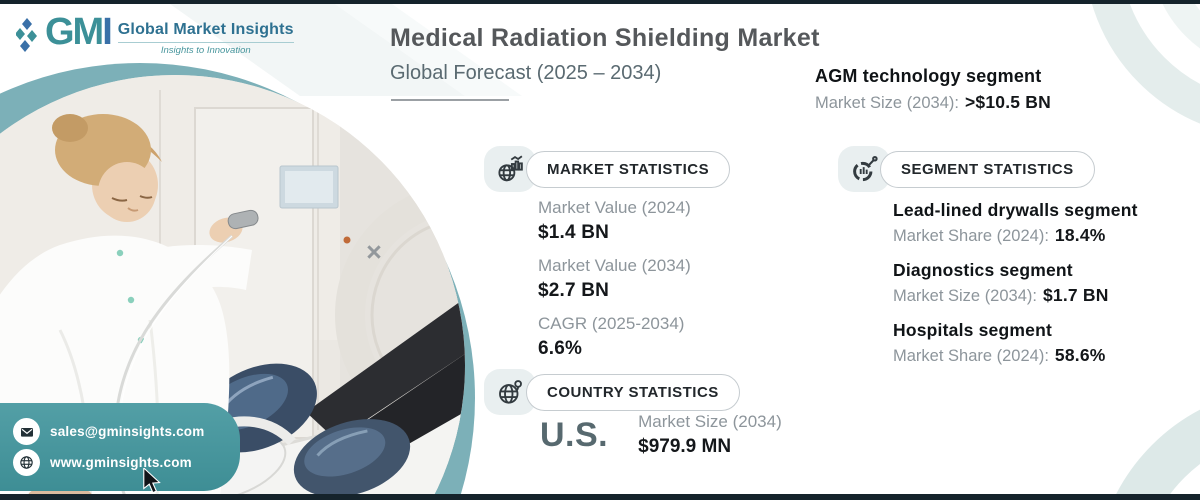  I want to click on door, so click(254, 273).